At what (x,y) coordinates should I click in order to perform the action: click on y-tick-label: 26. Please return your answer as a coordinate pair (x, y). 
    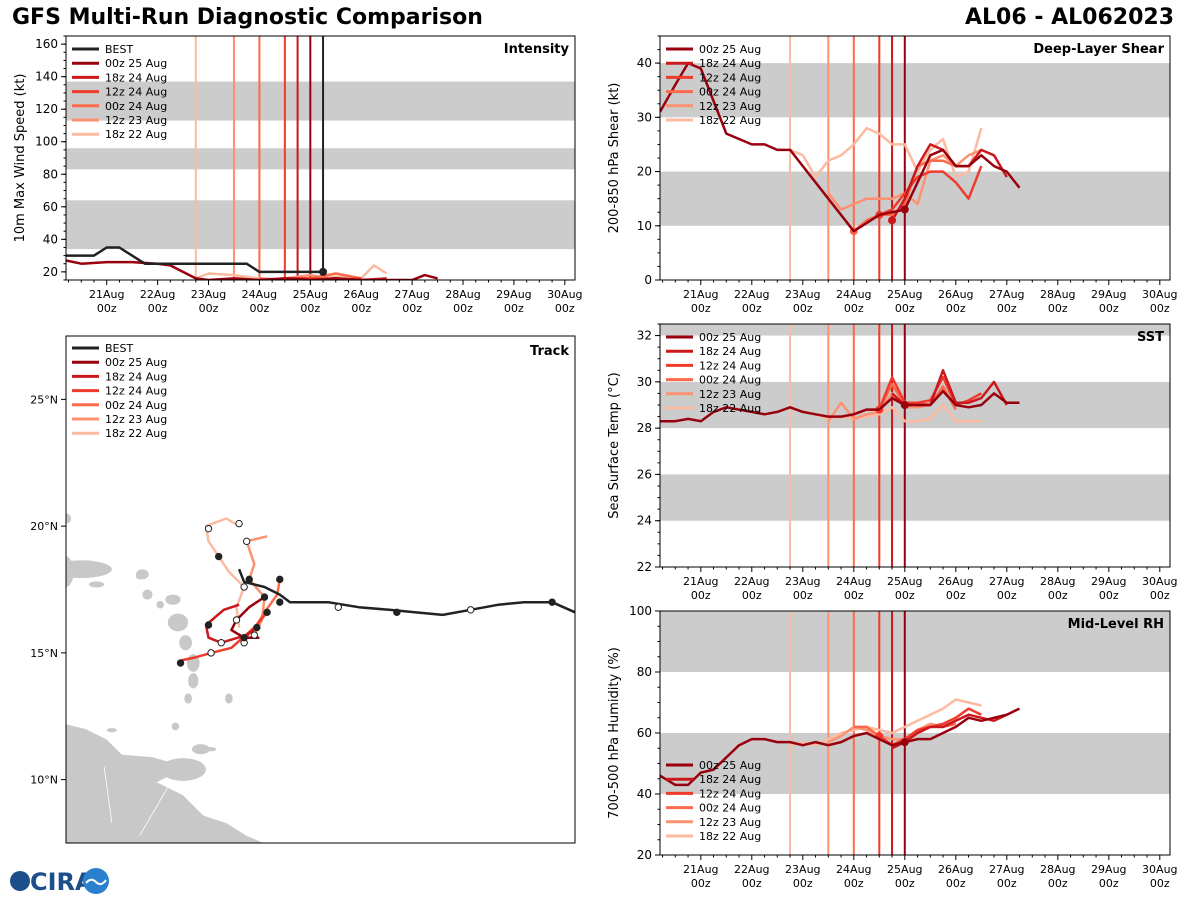
    Looking at the image, I should click on (644, 474).